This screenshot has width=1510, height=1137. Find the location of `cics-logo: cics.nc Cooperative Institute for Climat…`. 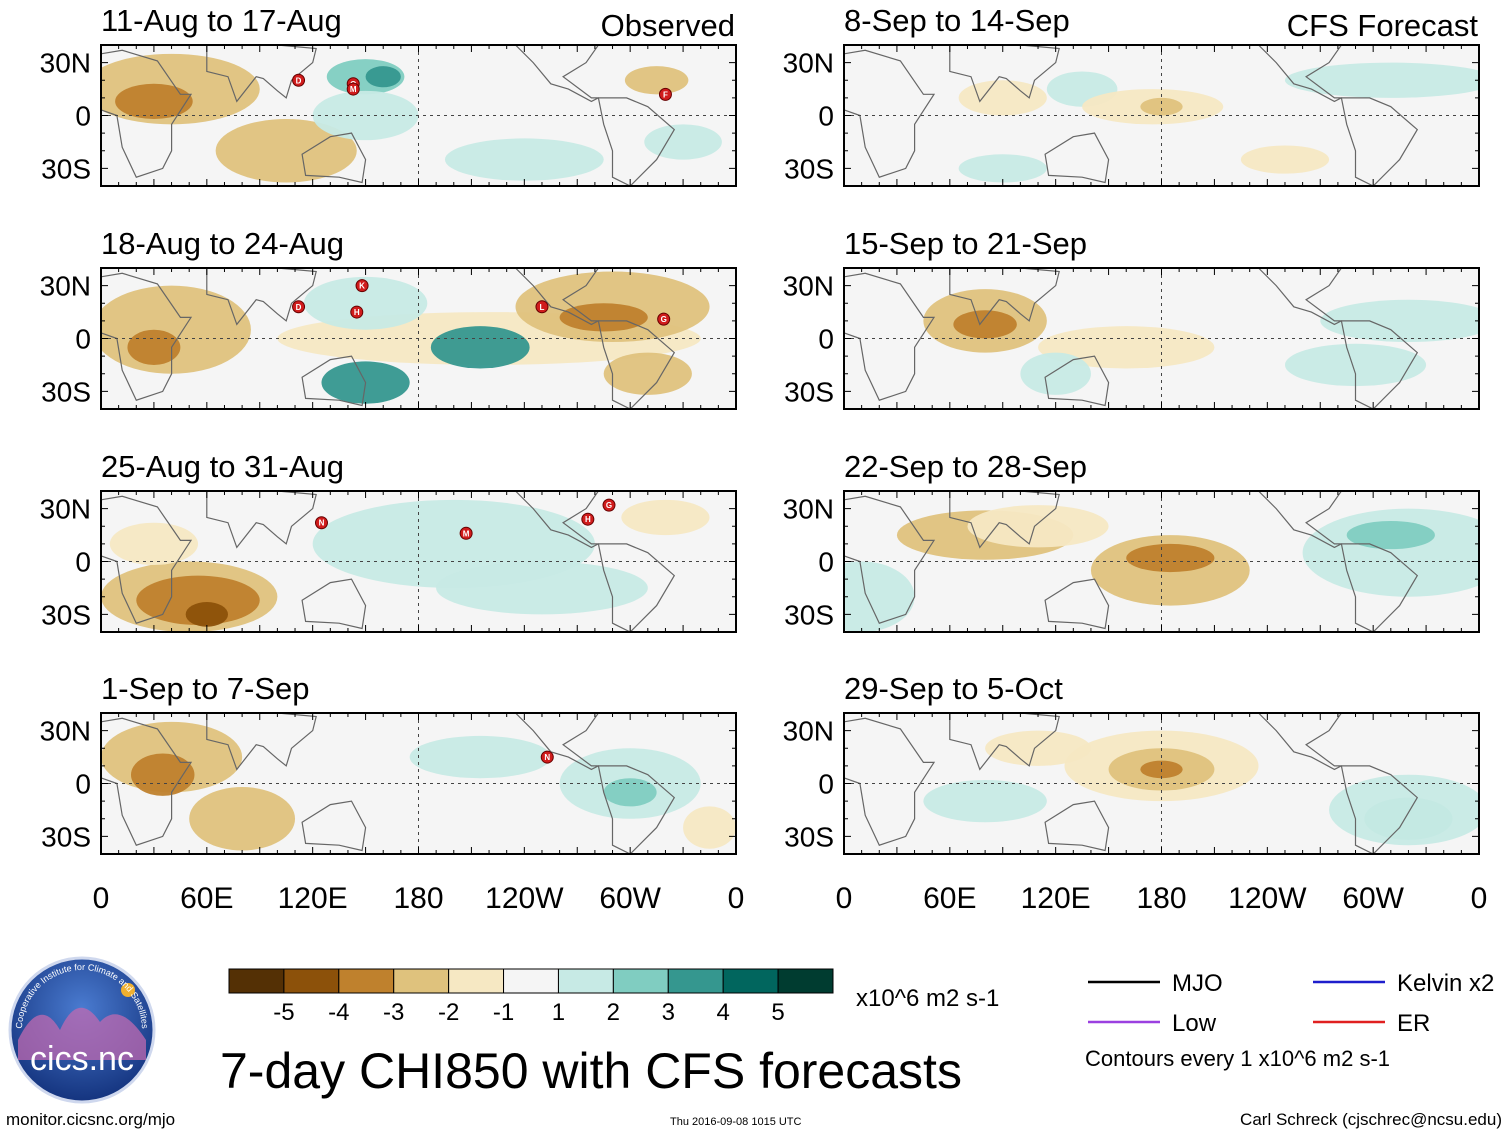

cics-logo: cics.nc Cooperative Institute for Climat… is located at coordinates (82, 1030).